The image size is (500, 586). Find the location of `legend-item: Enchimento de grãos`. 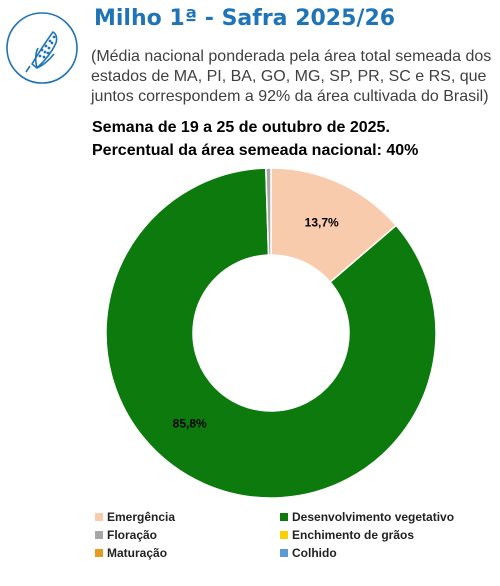

legend-item: Enchimento de grãos is located at coordinates (347, 535).